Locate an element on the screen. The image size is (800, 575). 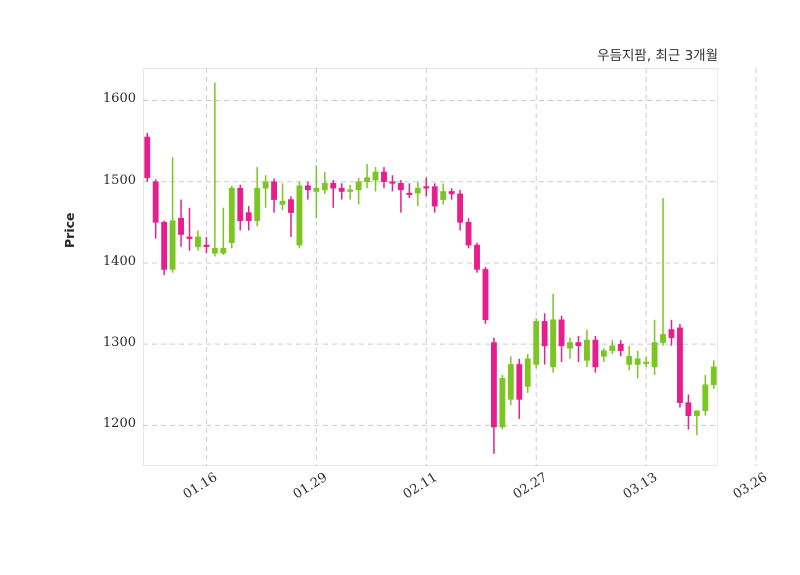
y-tick-label: 1200 is located at coordinates (119, 424).